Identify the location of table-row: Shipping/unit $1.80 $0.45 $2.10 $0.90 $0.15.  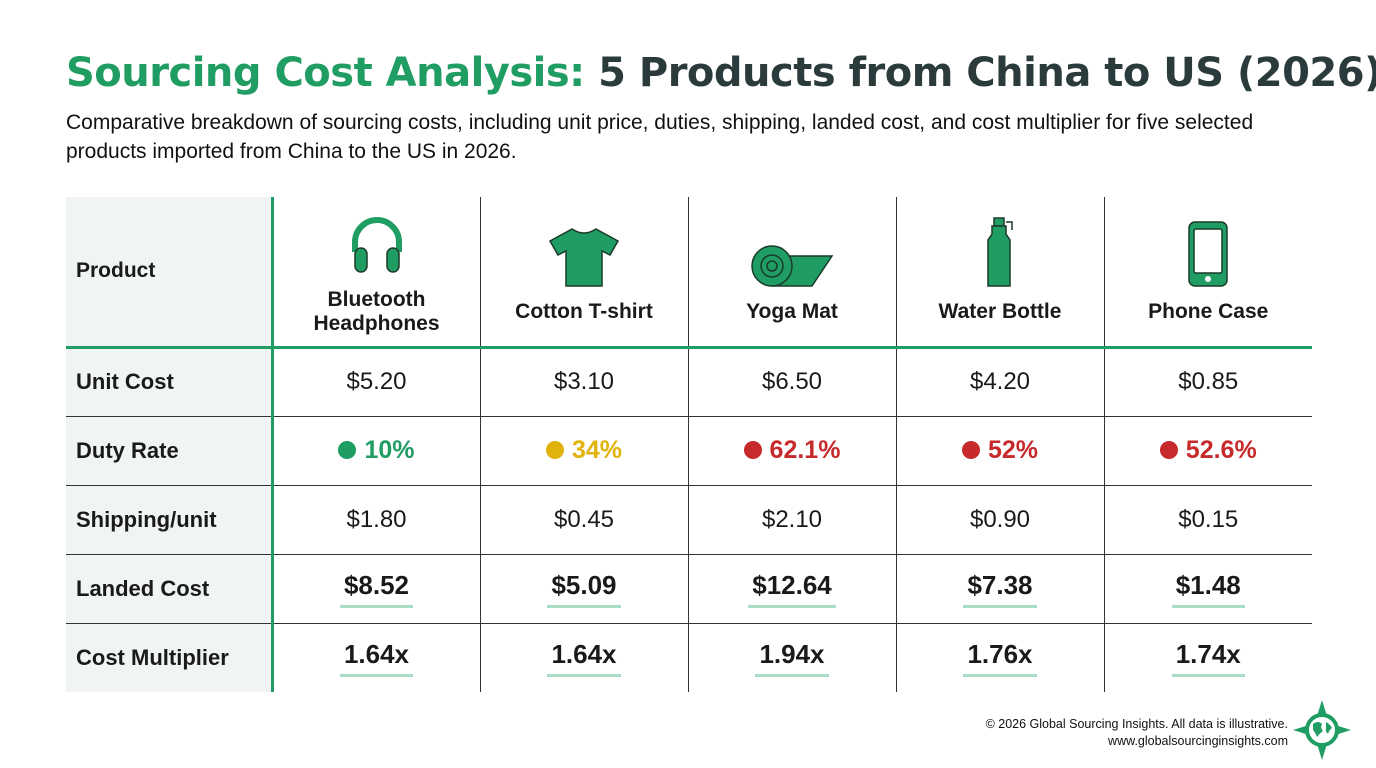
(689, 519).